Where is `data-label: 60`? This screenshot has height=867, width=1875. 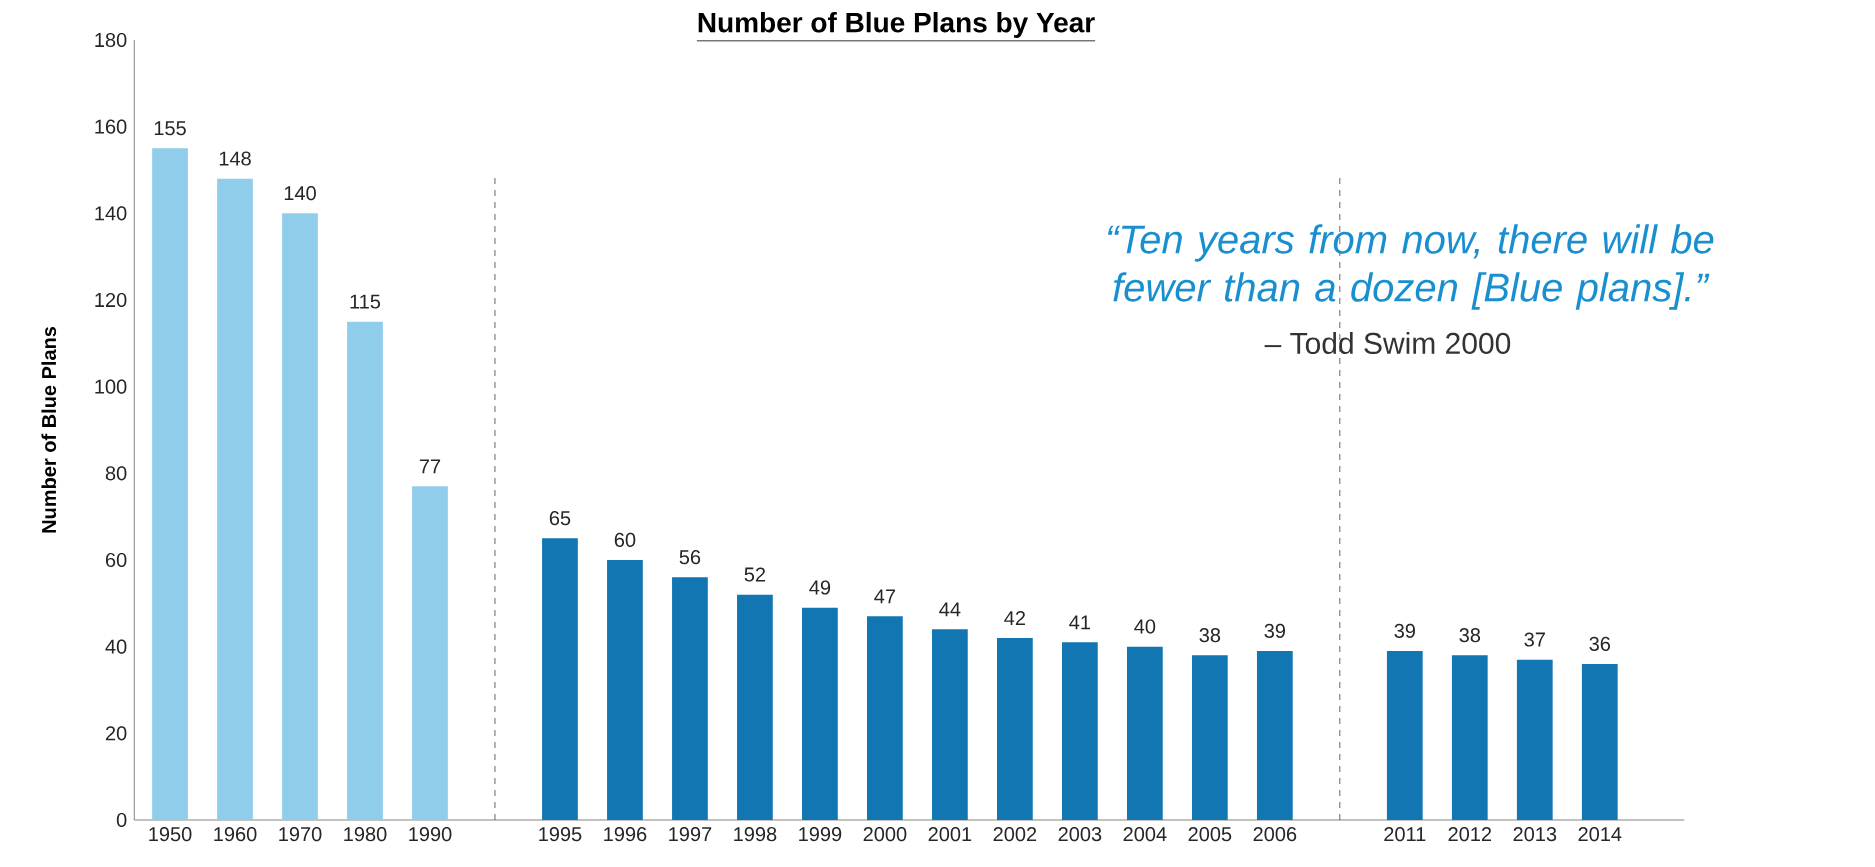
data-label: 60 is located at coordinates (625, 539).